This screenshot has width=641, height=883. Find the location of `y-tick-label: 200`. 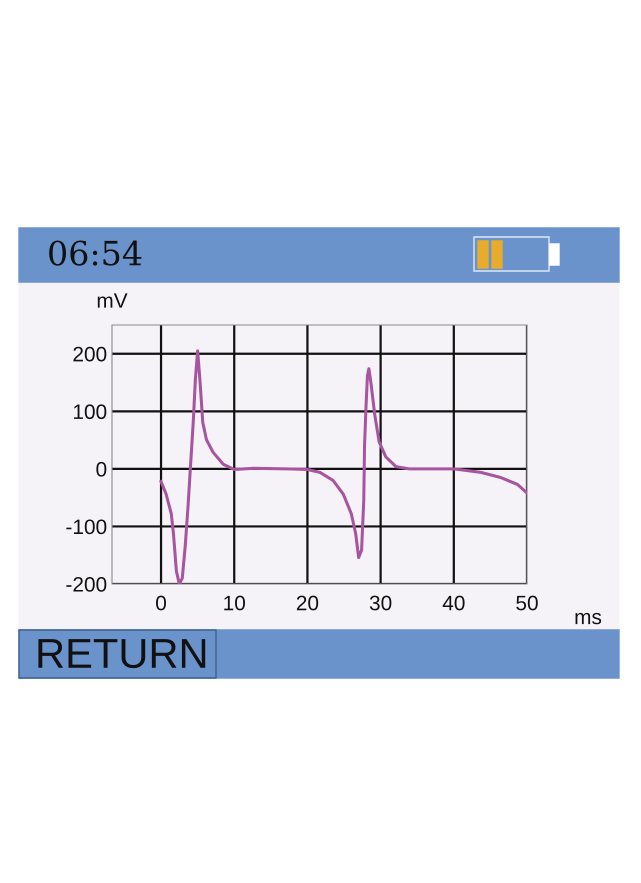

y-tick-label: 200 is located at coordinates (89, 354).